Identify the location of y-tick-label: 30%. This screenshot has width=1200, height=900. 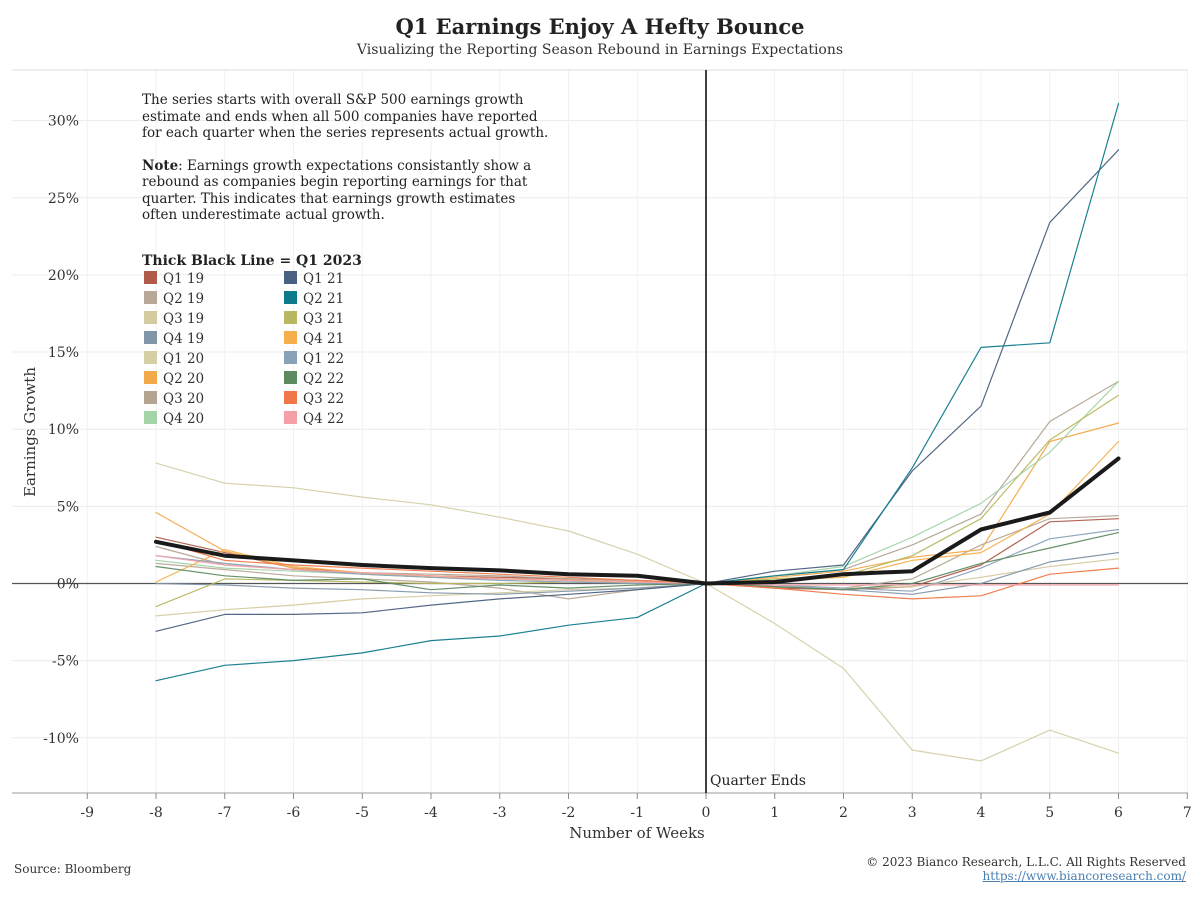
(63, 122).